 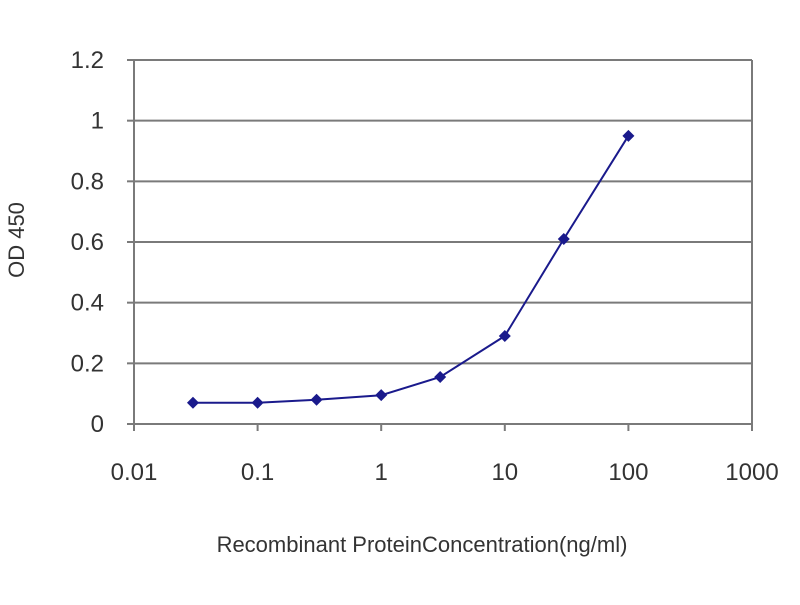 I want to click on x-tick-label: 100, so click(x=628, y=472).